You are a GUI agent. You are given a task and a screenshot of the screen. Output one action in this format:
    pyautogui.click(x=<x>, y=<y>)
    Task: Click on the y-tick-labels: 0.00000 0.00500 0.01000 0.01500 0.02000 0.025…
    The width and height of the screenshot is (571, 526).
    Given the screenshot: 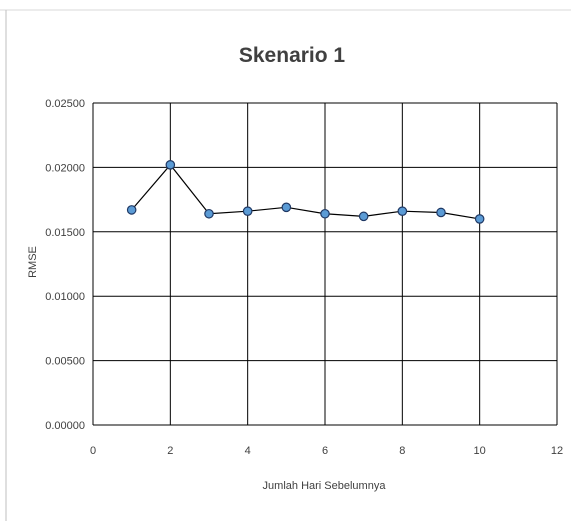 What is the action you would take?
    pyautogui.click(x=65, y=265)
    